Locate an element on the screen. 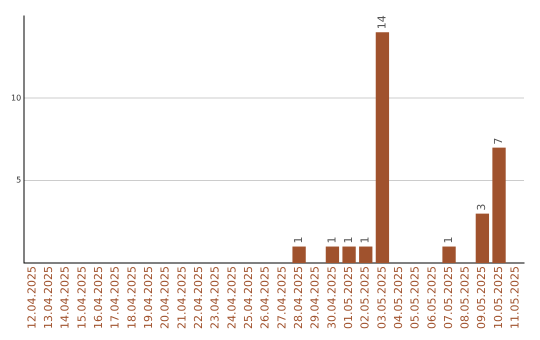  x-tick-label: 05.05.2025 is located at coordinates (415, 298).